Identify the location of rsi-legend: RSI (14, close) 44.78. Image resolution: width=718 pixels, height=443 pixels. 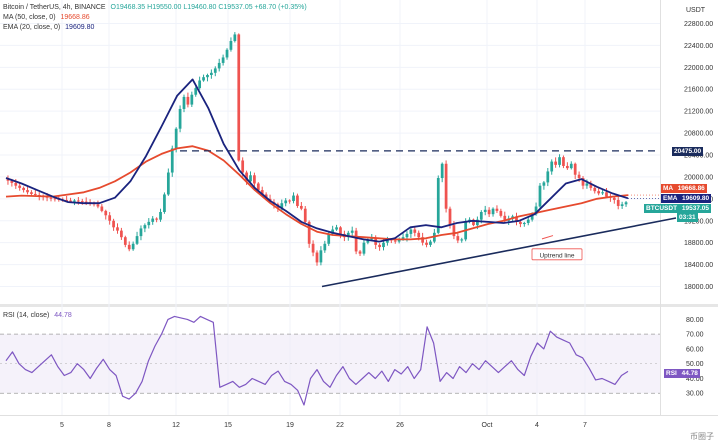
(37, 315).